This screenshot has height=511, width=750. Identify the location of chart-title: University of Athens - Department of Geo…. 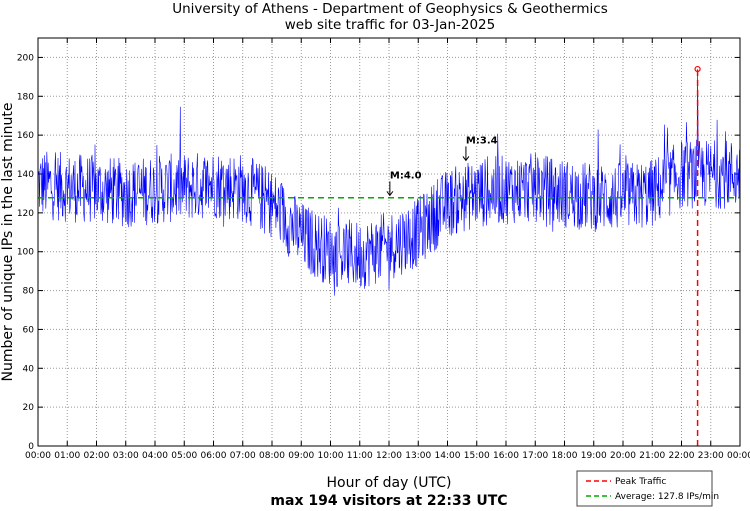
(390, 9).